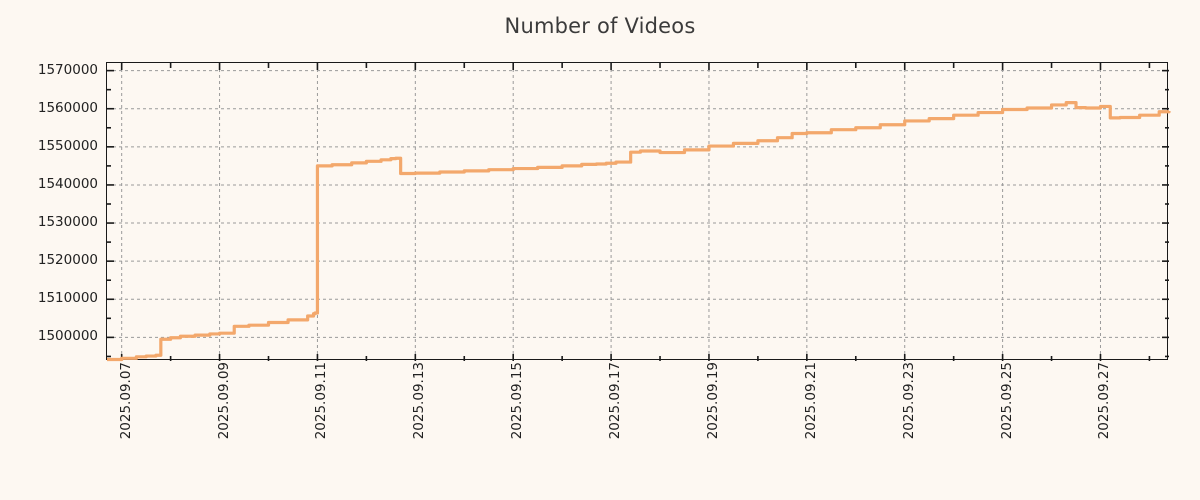 The image size is (1200, 500). Describe the element at coordinates (615, 401) in the screenshot. I see `x-axis-tick-label: 2025.09.17` at that location.